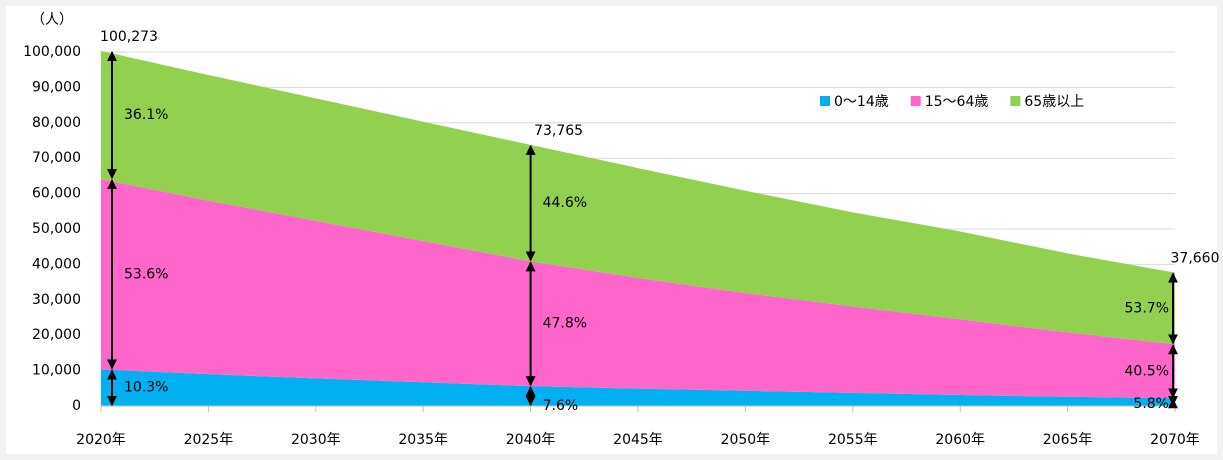 This screenshot has height=460, width=1223. What do you see at coordinates (56, 335) in the screenshot?
I see `y-tick-label: 20,000` at bounding box center [56, 335].